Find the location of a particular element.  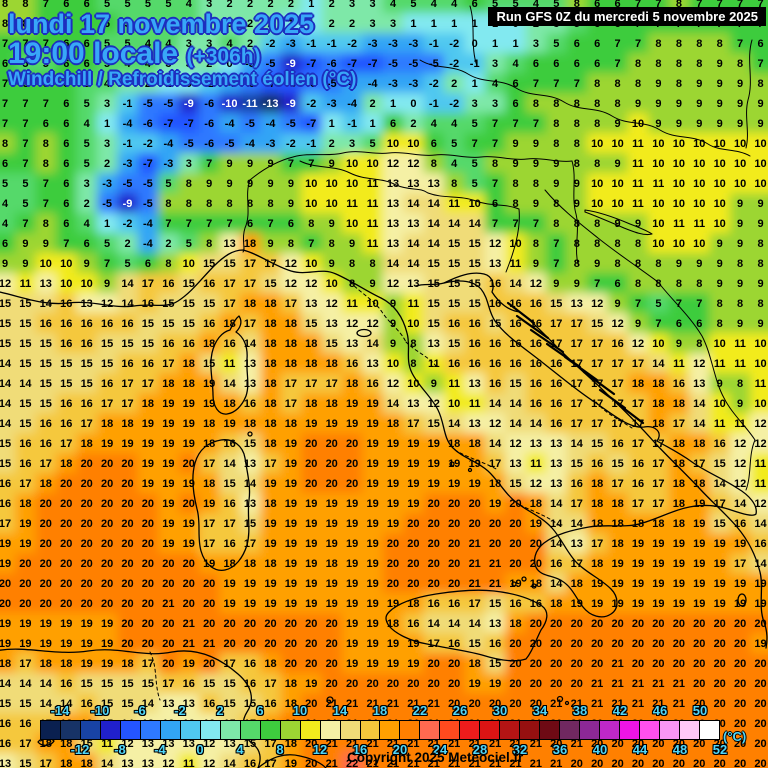

temp-value: 0 is located at coordinates (230, 64).